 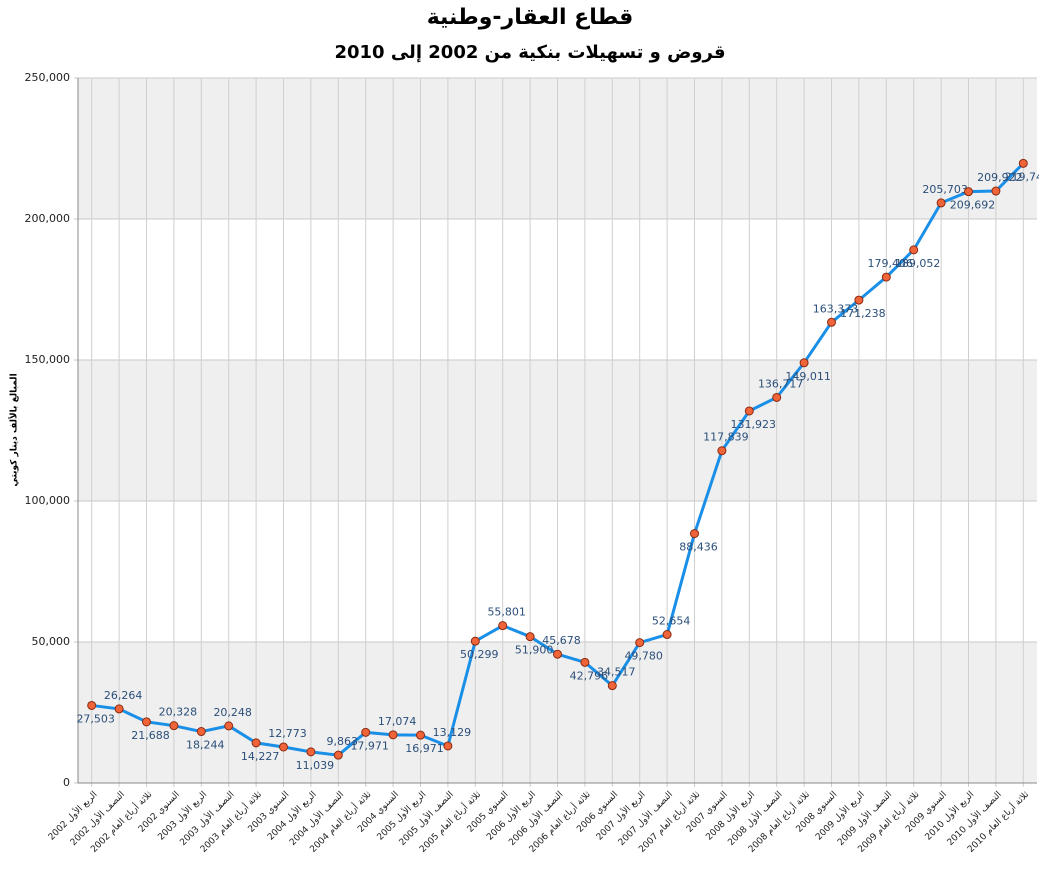 I want to click on data-label: 117,839, so click(x=726, y=437).